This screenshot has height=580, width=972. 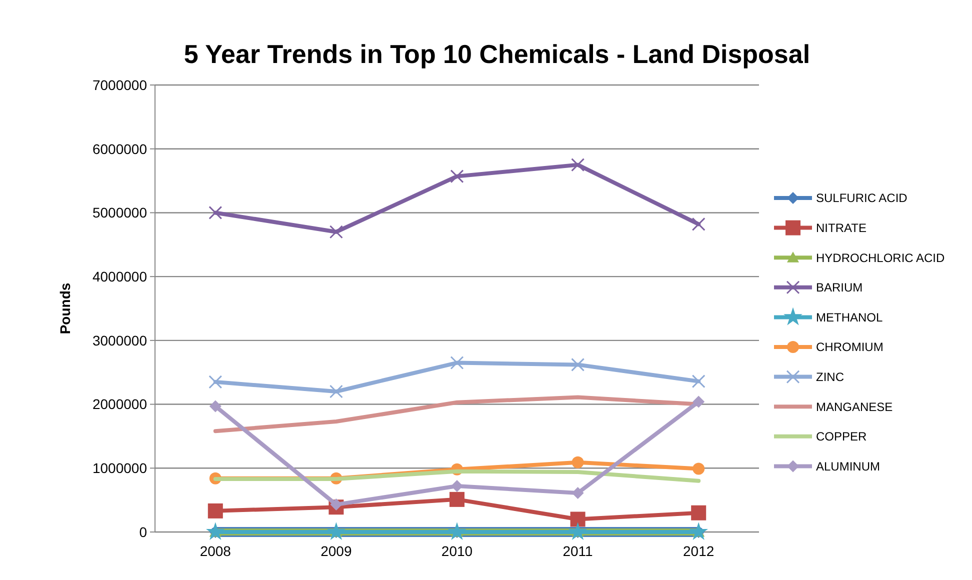 I want to click on x-tick-label: 2008, so click(x=216, y=551).